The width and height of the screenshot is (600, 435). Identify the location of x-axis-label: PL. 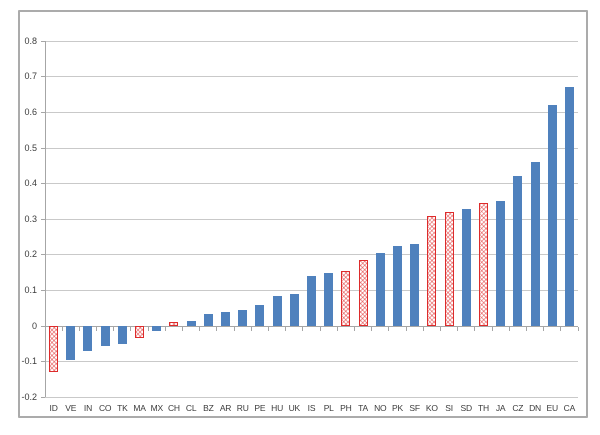
(328, 408).